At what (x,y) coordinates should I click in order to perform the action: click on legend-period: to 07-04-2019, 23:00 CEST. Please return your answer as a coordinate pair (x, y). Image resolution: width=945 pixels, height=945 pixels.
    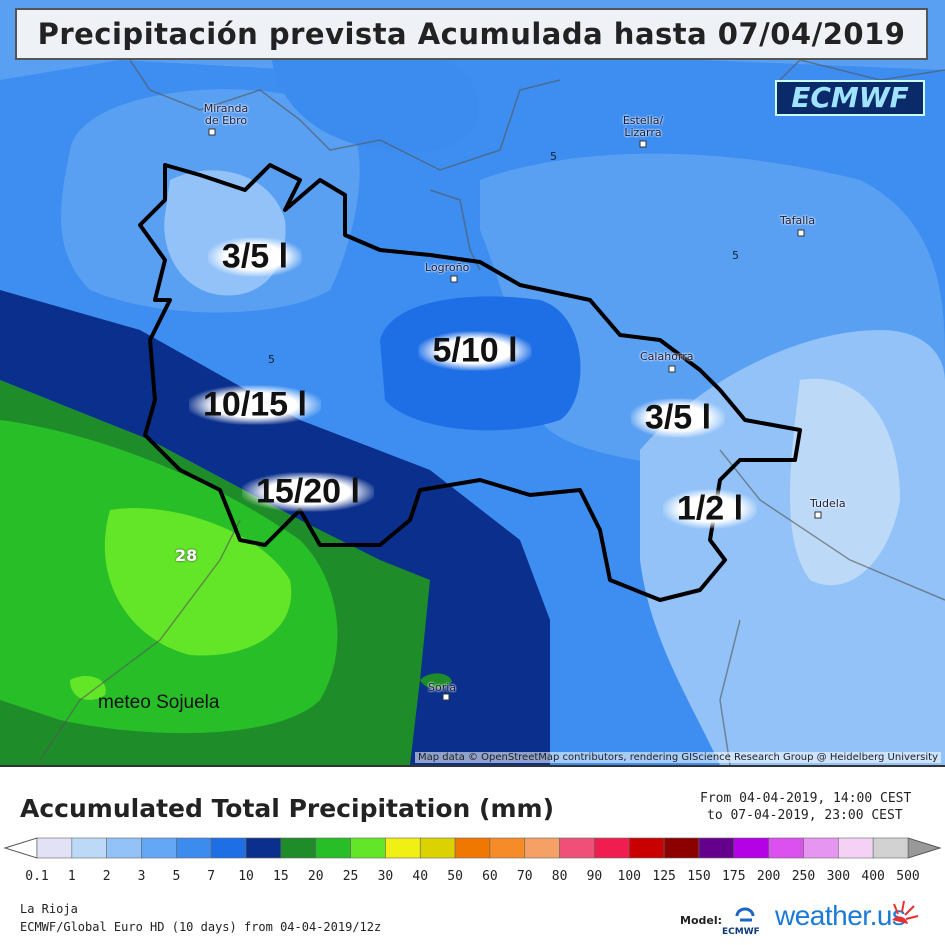
    Looking at the image, I should click on (805, 815).